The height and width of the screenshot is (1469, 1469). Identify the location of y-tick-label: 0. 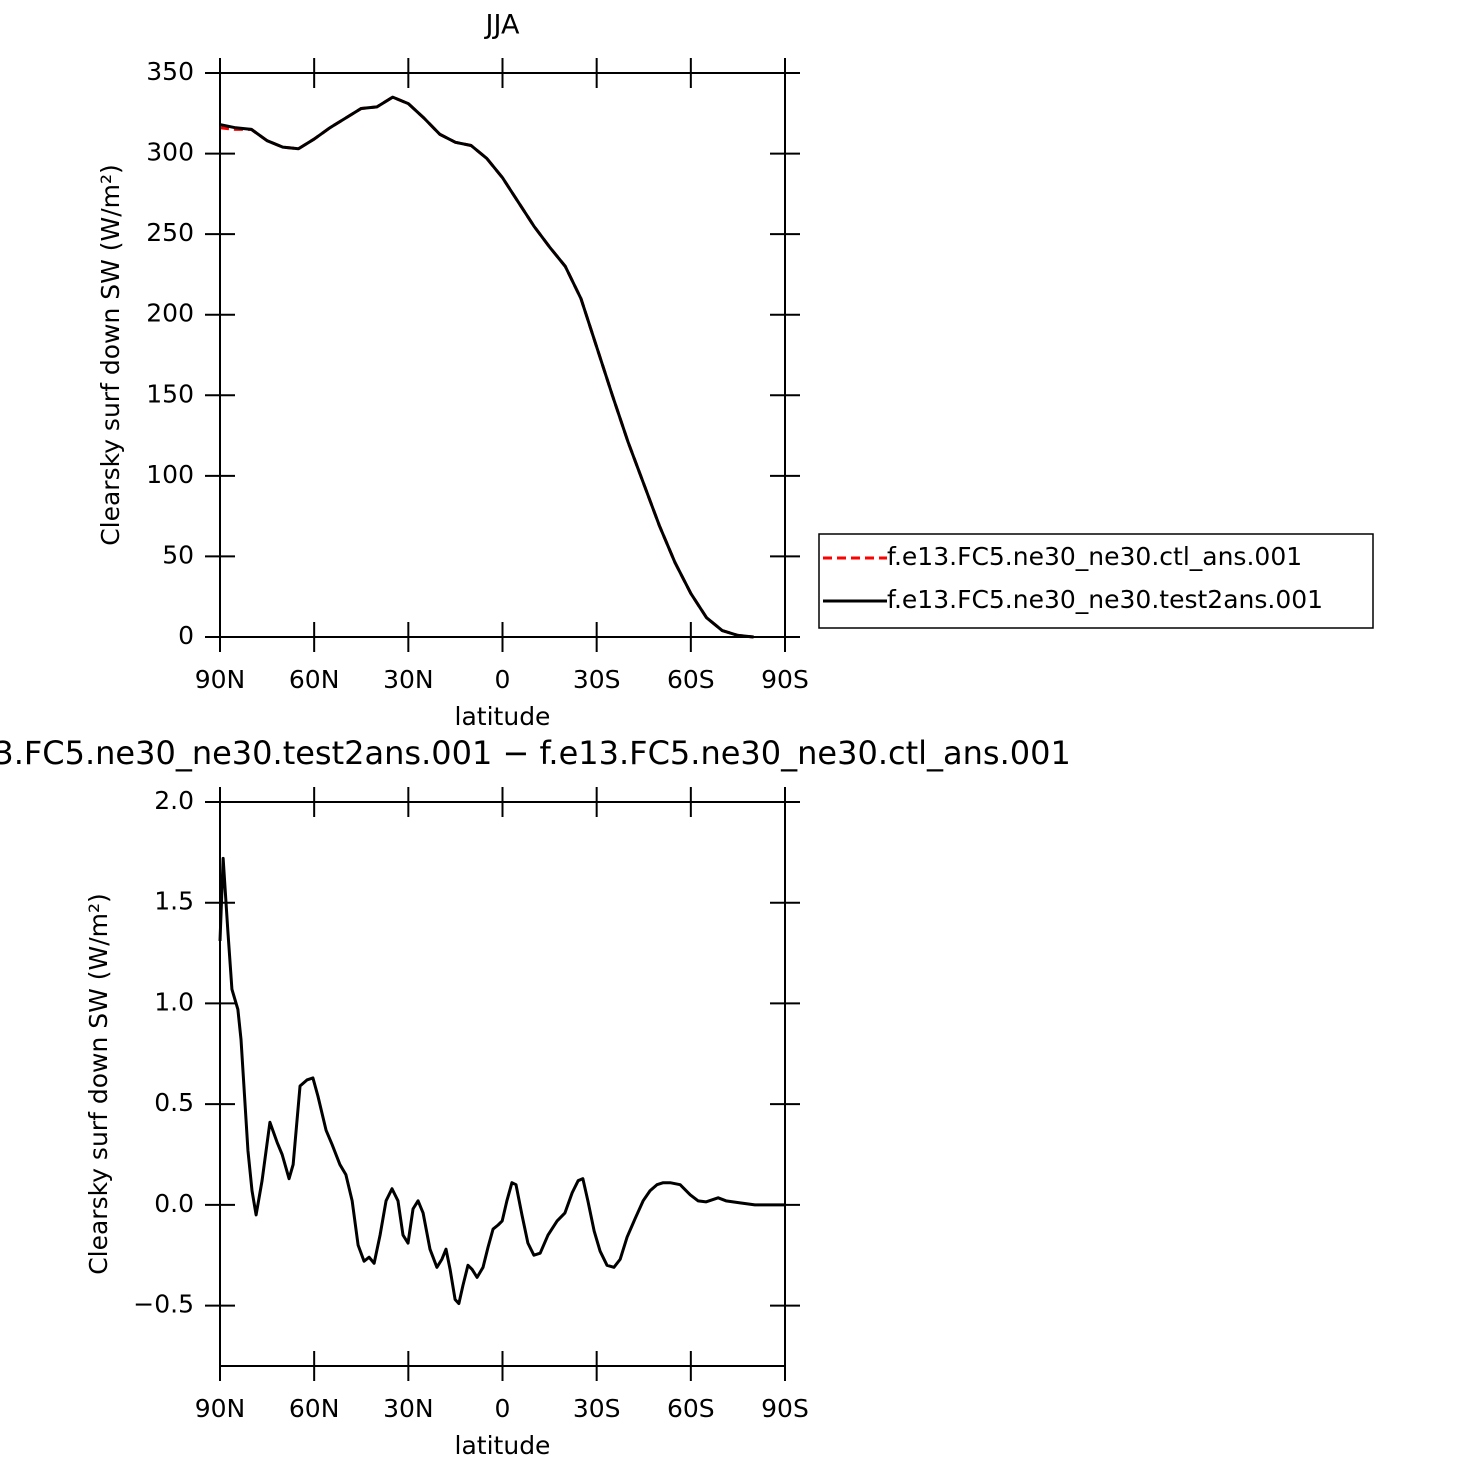
(186, 635).